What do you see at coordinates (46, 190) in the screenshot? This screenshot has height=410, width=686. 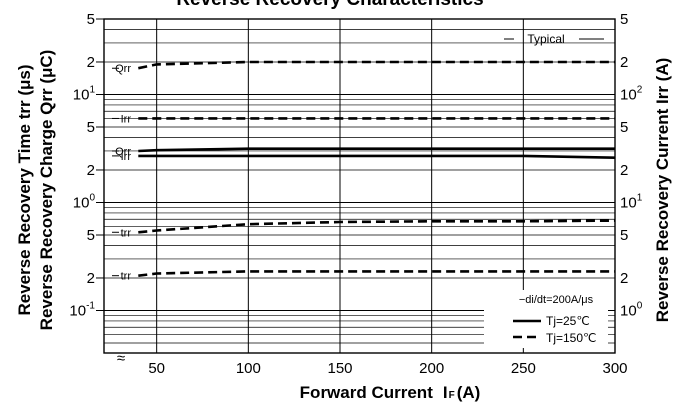 I see `y-axis-title-left-2: Reverse Recovery Charge Qrr (μC)` at bounding box center [46, 190].